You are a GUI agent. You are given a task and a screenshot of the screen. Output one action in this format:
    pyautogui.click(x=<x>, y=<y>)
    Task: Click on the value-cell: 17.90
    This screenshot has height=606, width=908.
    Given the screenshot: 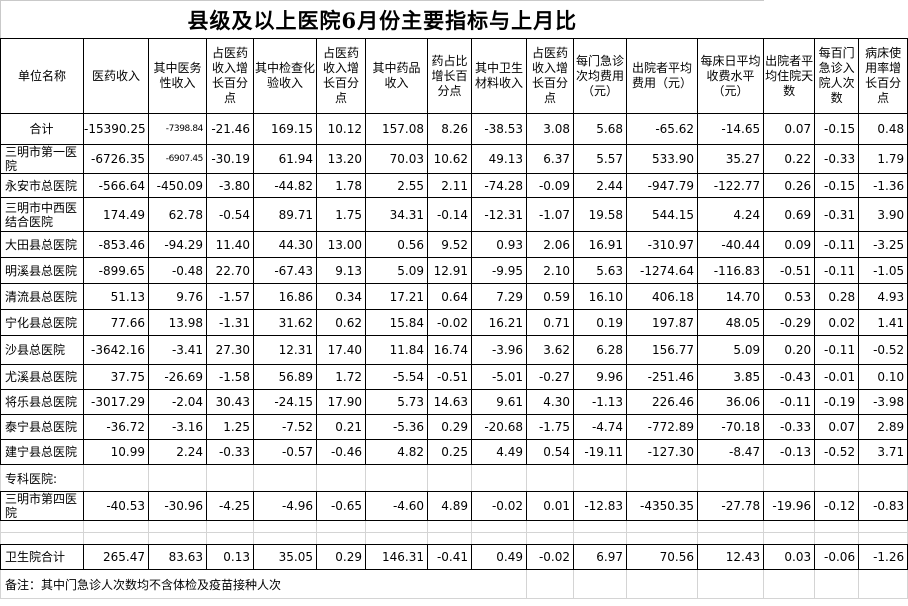 What is the action you would take?
    pyautogui.click(x=341, y=402)
    